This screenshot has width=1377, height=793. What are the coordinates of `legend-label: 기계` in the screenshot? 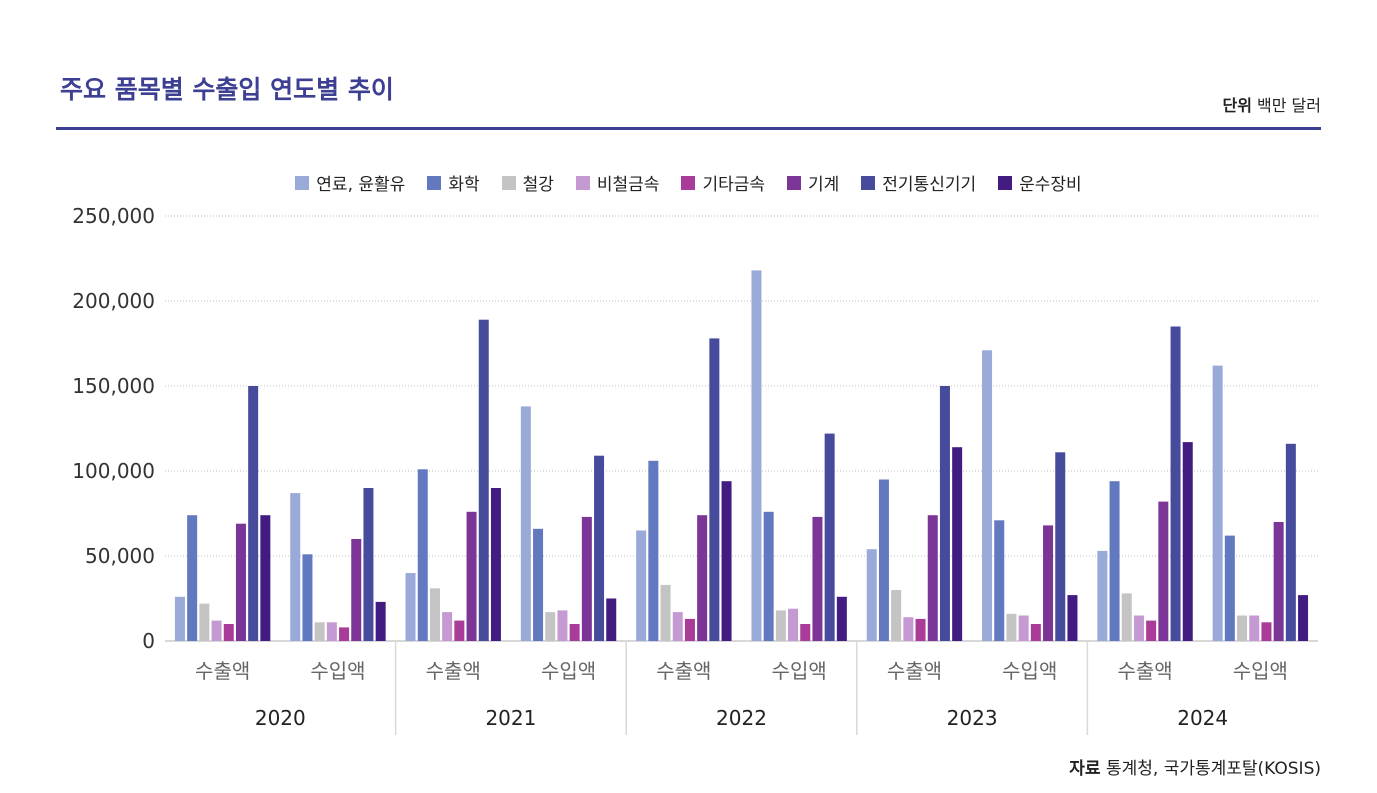 It's located at (824, 185).